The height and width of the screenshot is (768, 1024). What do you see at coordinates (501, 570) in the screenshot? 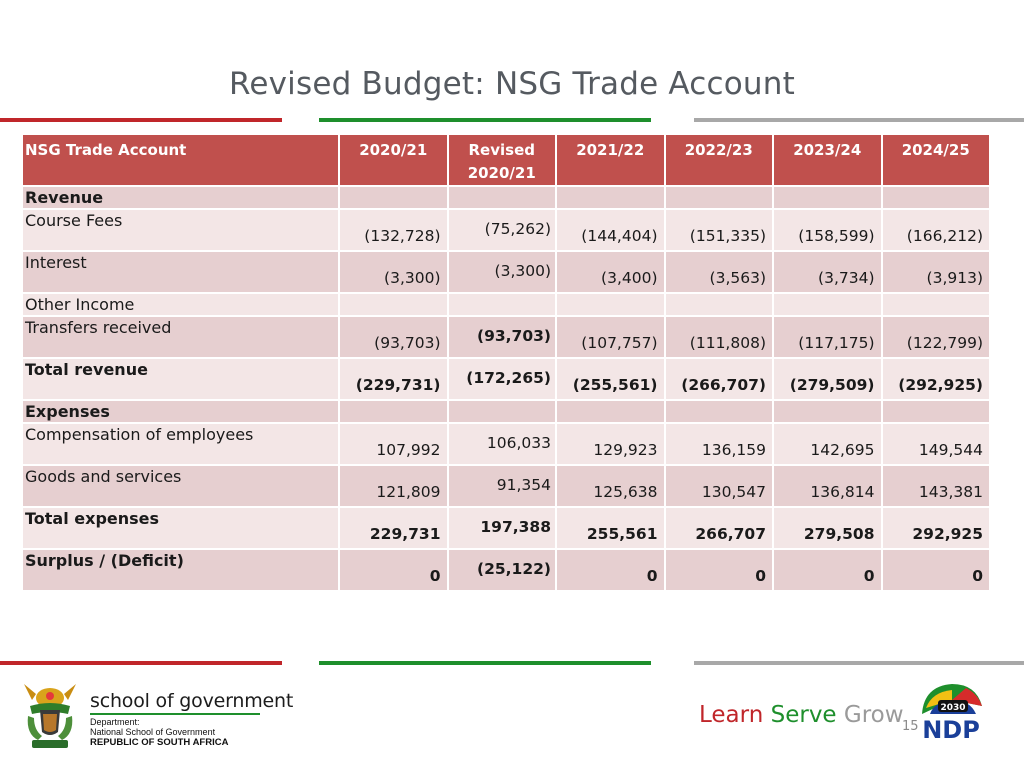
I see `table-cell: (25,122)` at bounding box center [501, 570].